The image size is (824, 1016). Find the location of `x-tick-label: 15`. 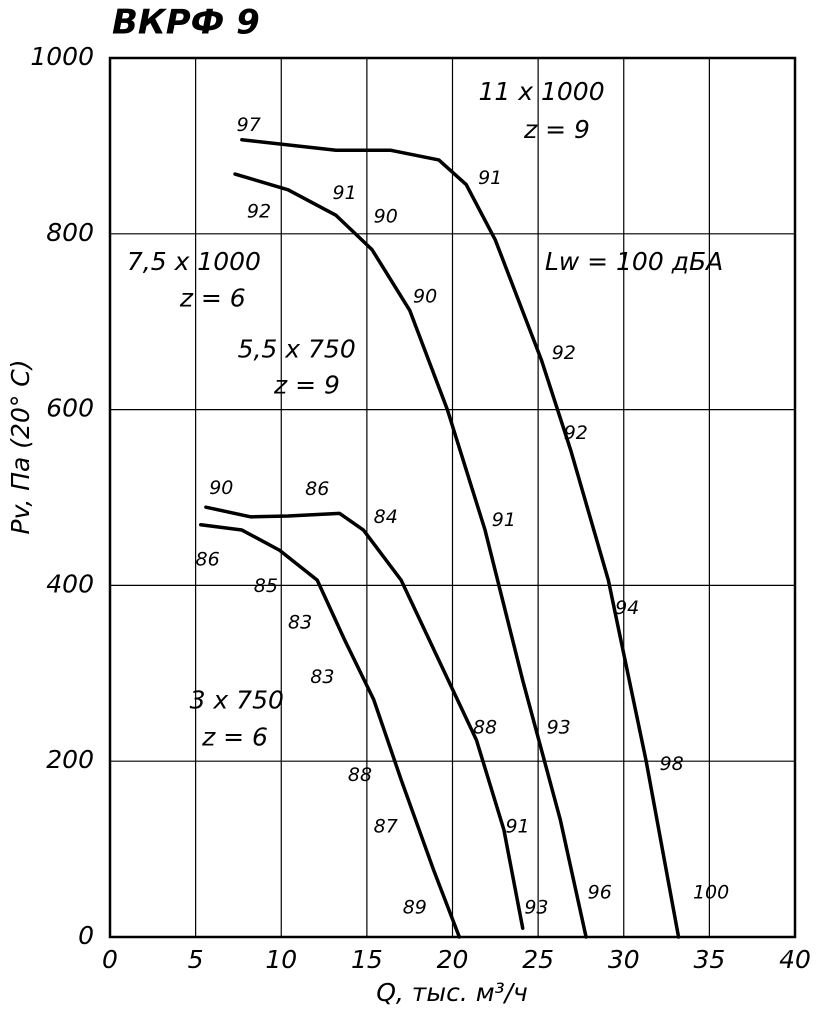

x-tick-label: 15 is located at coordinates (367, 959).